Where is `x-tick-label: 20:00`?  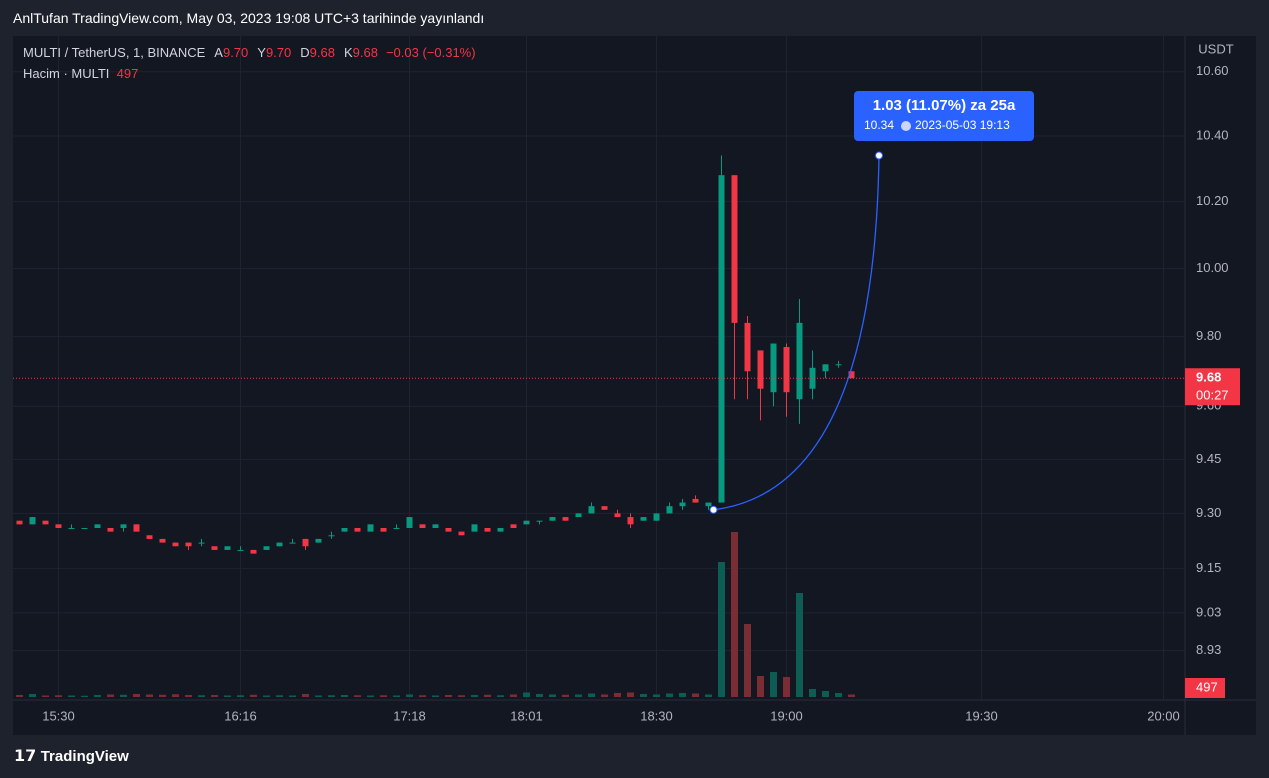
x-tick-label: 20:00 is located at coordinates (1163, 715).